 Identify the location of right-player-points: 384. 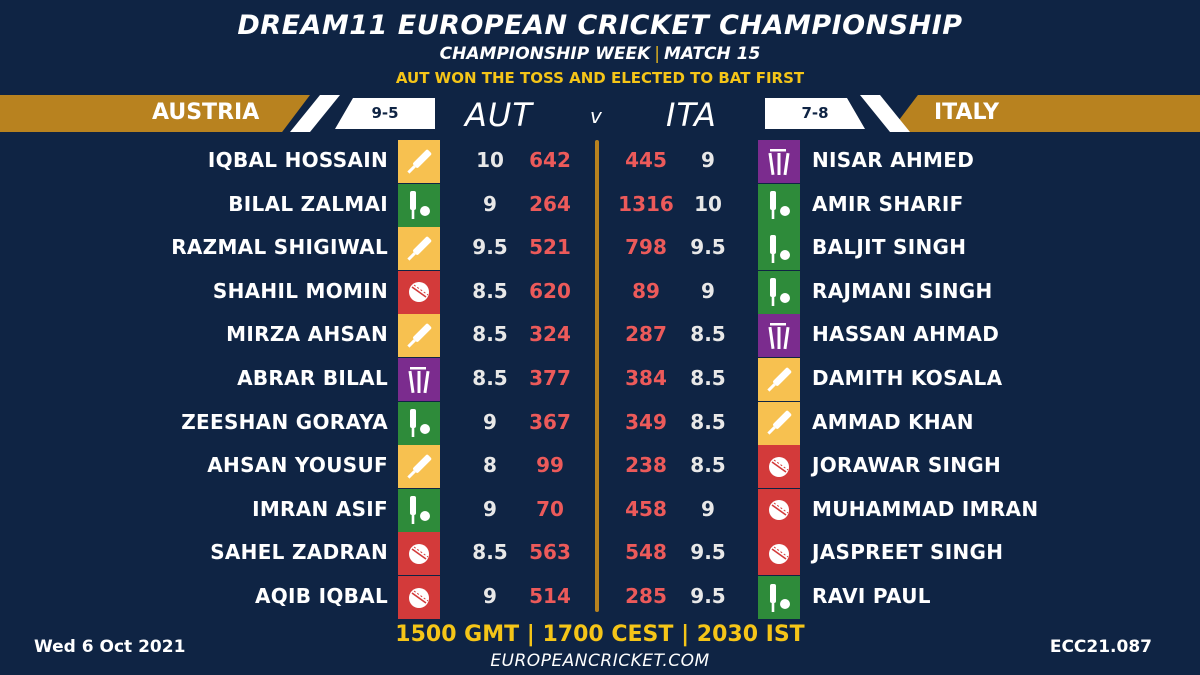
(646, 378).